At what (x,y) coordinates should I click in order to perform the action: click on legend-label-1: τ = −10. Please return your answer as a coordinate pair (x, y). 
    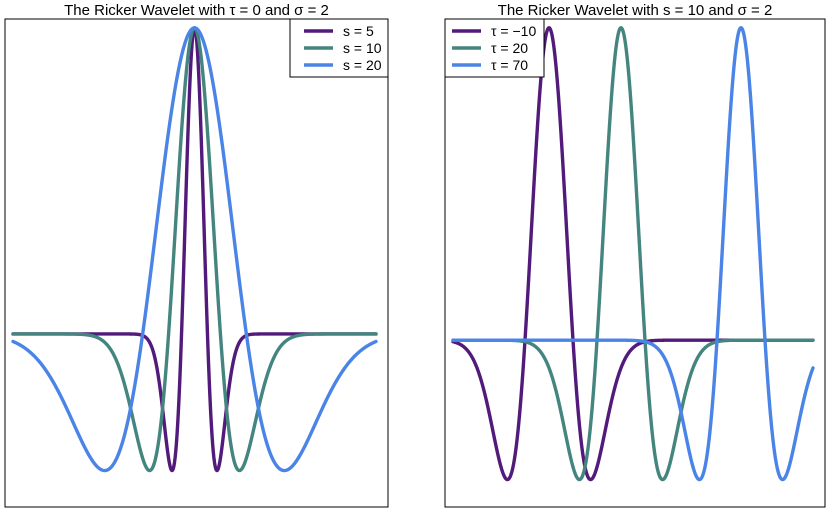
    Looking at the image, I should click on (513, 31).